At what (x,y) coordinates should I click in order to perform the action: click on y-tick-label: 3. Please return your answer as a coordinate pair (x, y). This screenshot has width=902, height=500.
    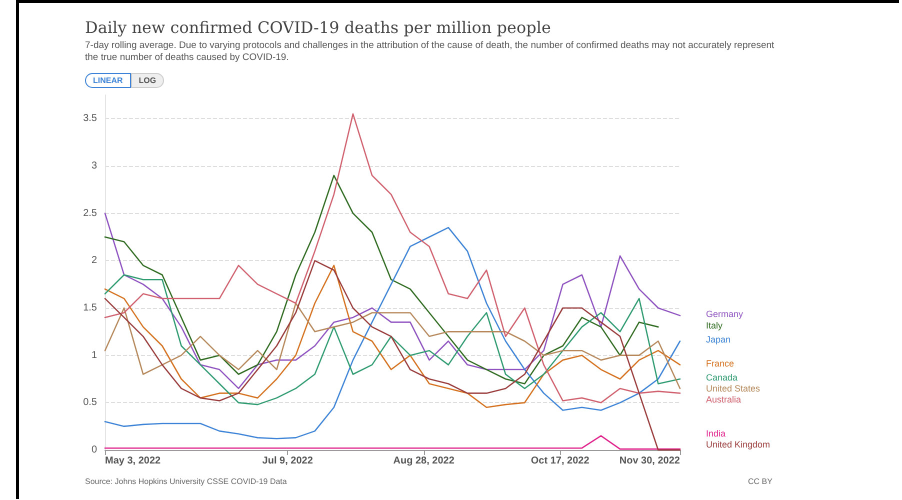
    Looking at the image, I should click on (94, 166).